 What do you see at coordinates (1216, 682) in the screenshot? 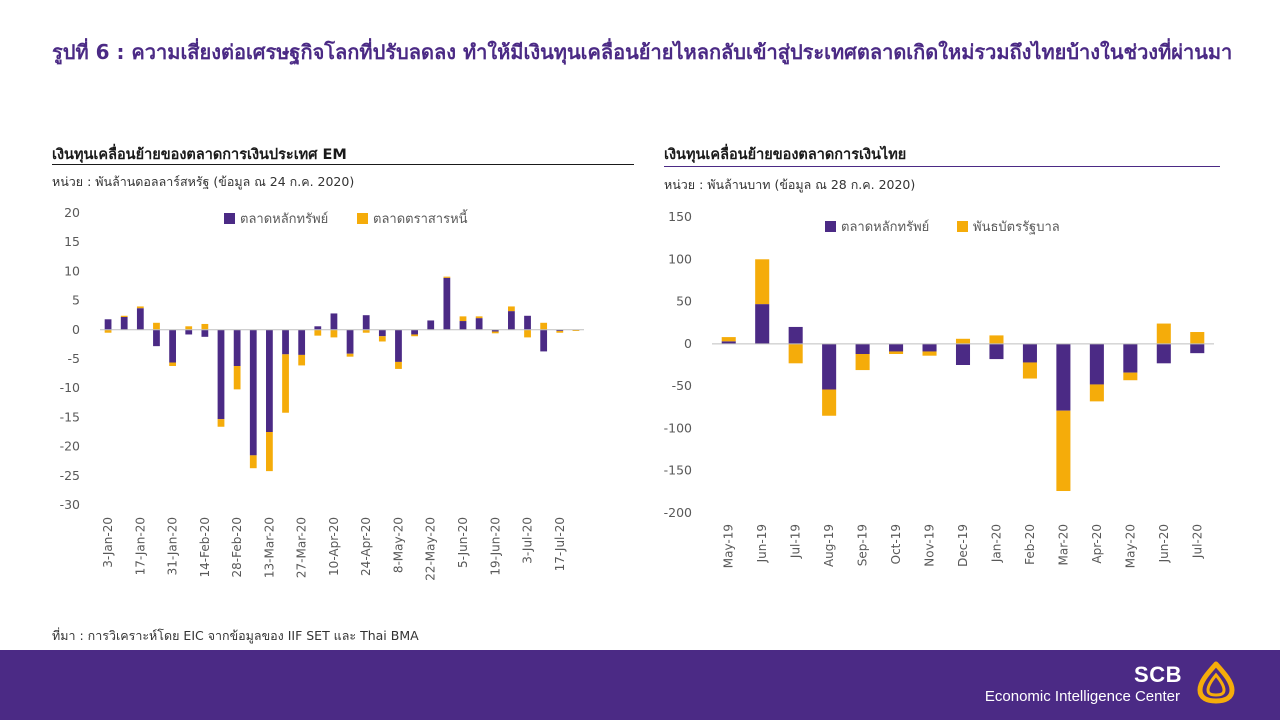
I see `scb-logo-icon` at bounding box center [1216, 682].